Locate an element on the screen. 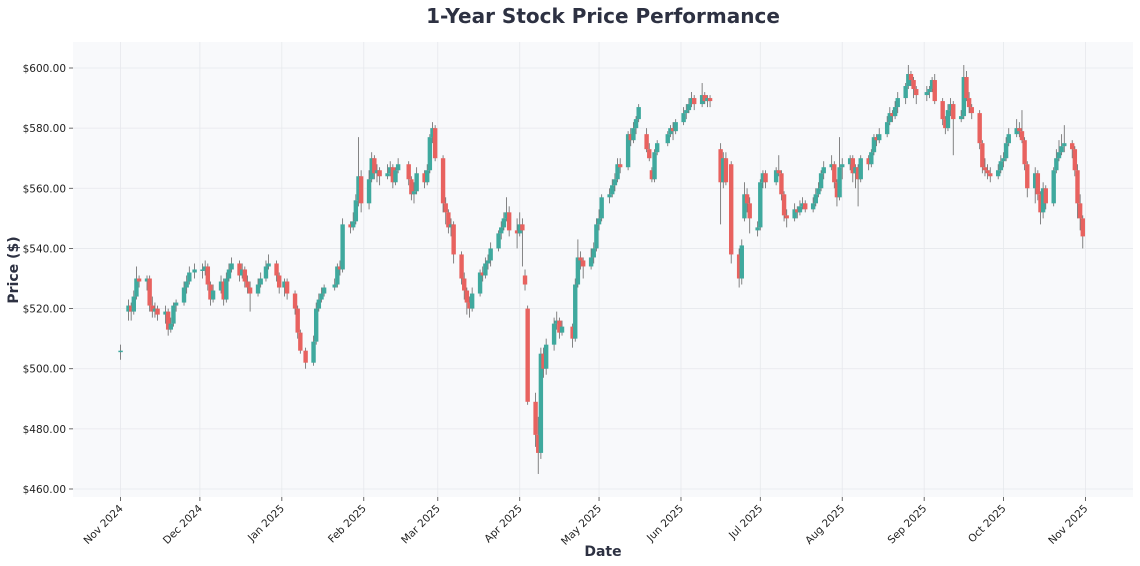 The height and width of the screenshot is (566, 1140). x-tick-label: May 2025 is located at coordinates (581, 525).